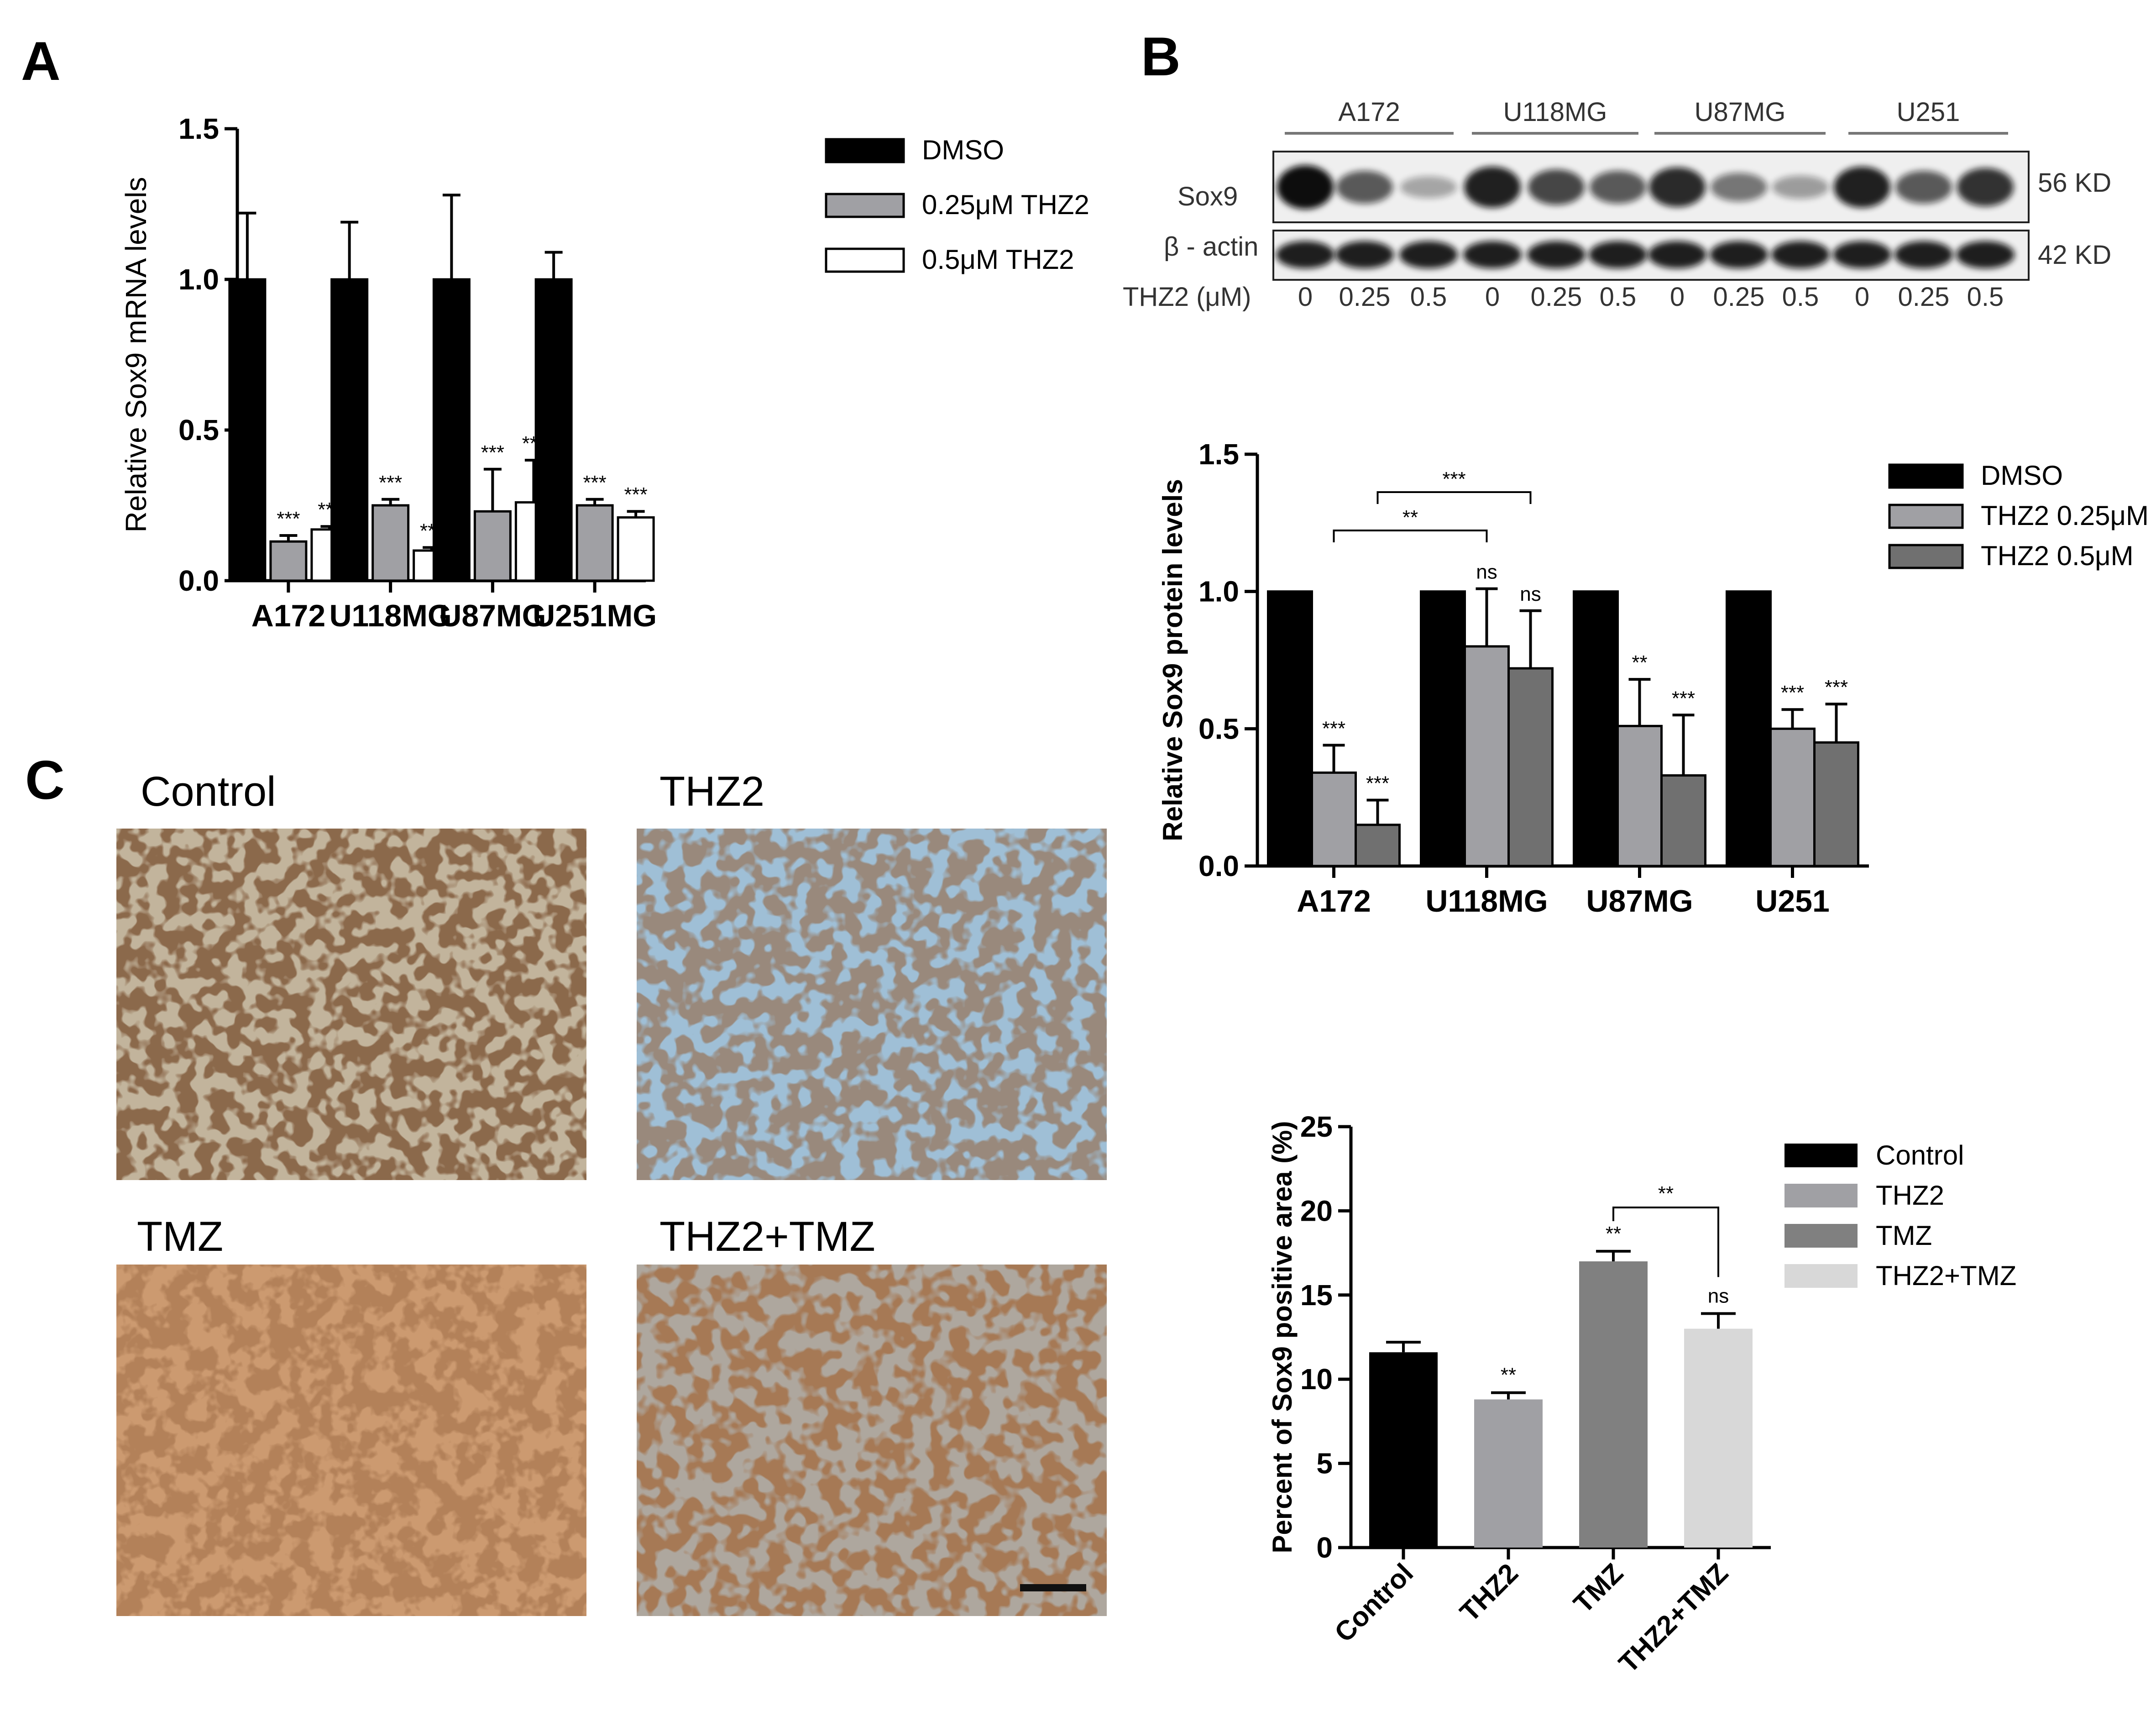 Image resolution: width=2156 pixels, height=1711 pixels. What do you see at coordinates (1161, 56) in the screenshot?
I see `panel-label-b: B` at bounding box center [1161, 56].